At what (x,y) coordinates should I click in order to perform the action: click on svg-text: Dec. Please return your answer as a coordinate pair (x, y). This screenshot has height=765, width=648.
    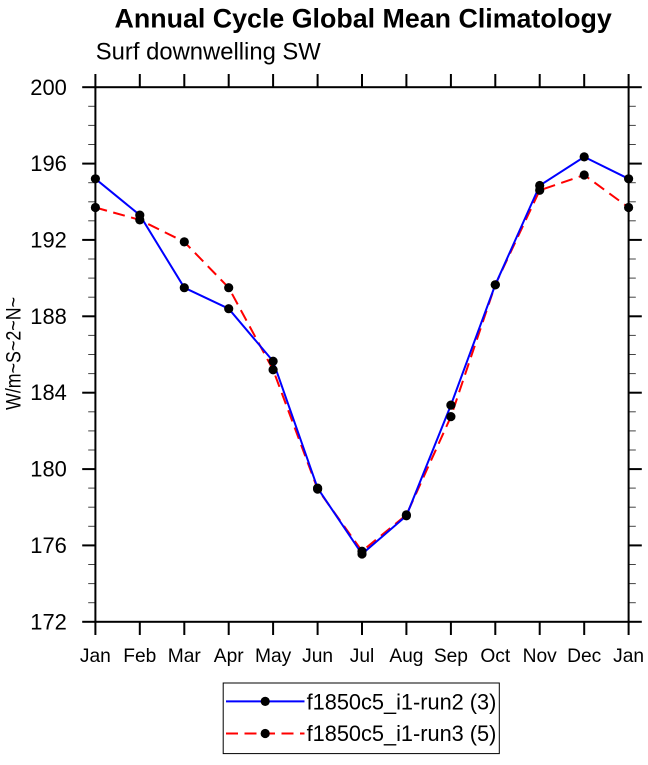
    Looking at the image, I should click on (584, 656).